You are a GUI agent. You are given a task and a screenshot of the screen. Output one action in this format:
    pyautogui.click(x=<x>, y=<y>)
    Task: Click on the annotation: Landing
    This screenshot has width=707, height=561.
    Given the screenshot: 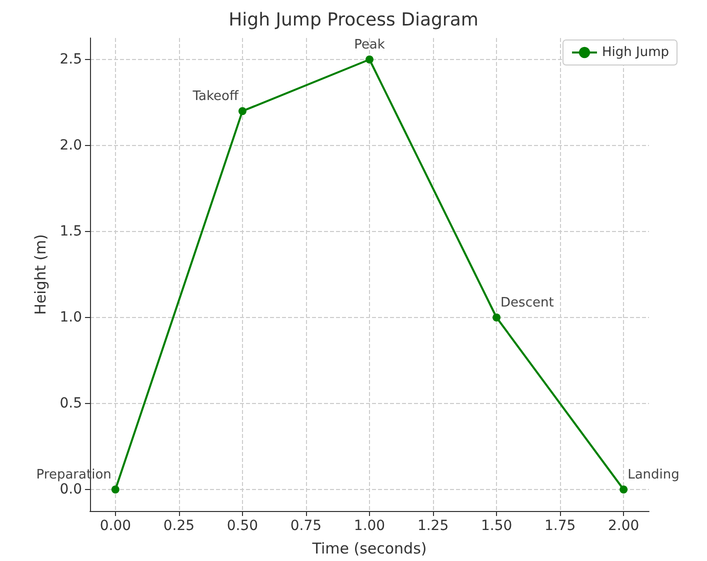 What is the action you would take?
    pyautogui.click(x=654, y=475)
    